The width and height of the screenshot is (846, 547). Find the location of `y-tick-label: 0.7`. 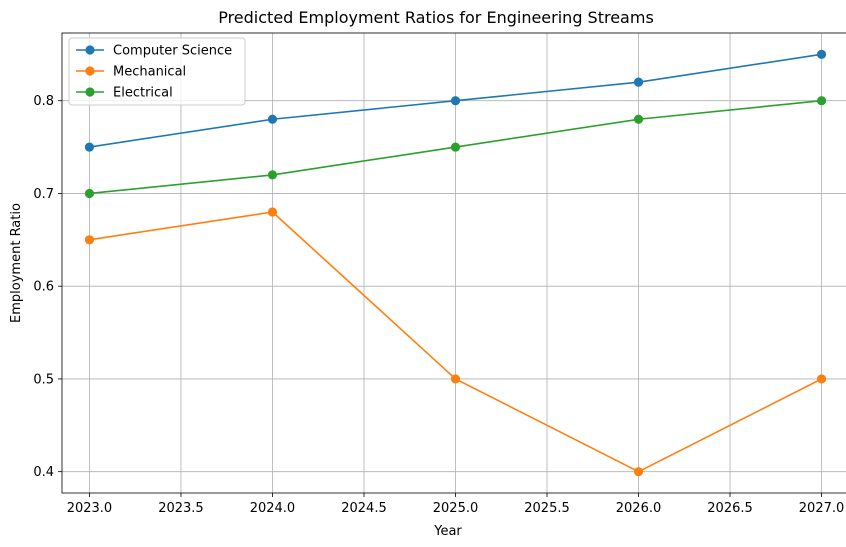

y-tick-label: 0.7 is located at coordinates (43, 194).